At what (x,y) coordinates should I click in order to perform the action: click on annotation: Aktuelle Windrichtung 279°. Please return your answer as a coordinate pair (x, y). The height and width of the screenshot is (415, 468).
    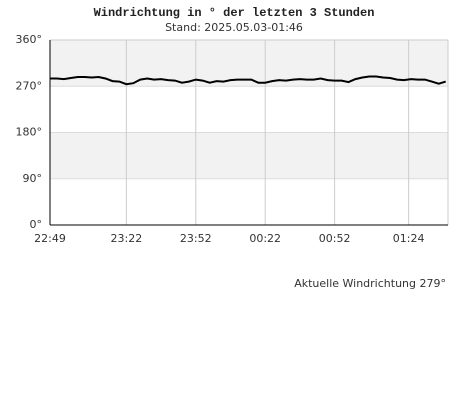
    Looking at the image, I should click on (370, 283).